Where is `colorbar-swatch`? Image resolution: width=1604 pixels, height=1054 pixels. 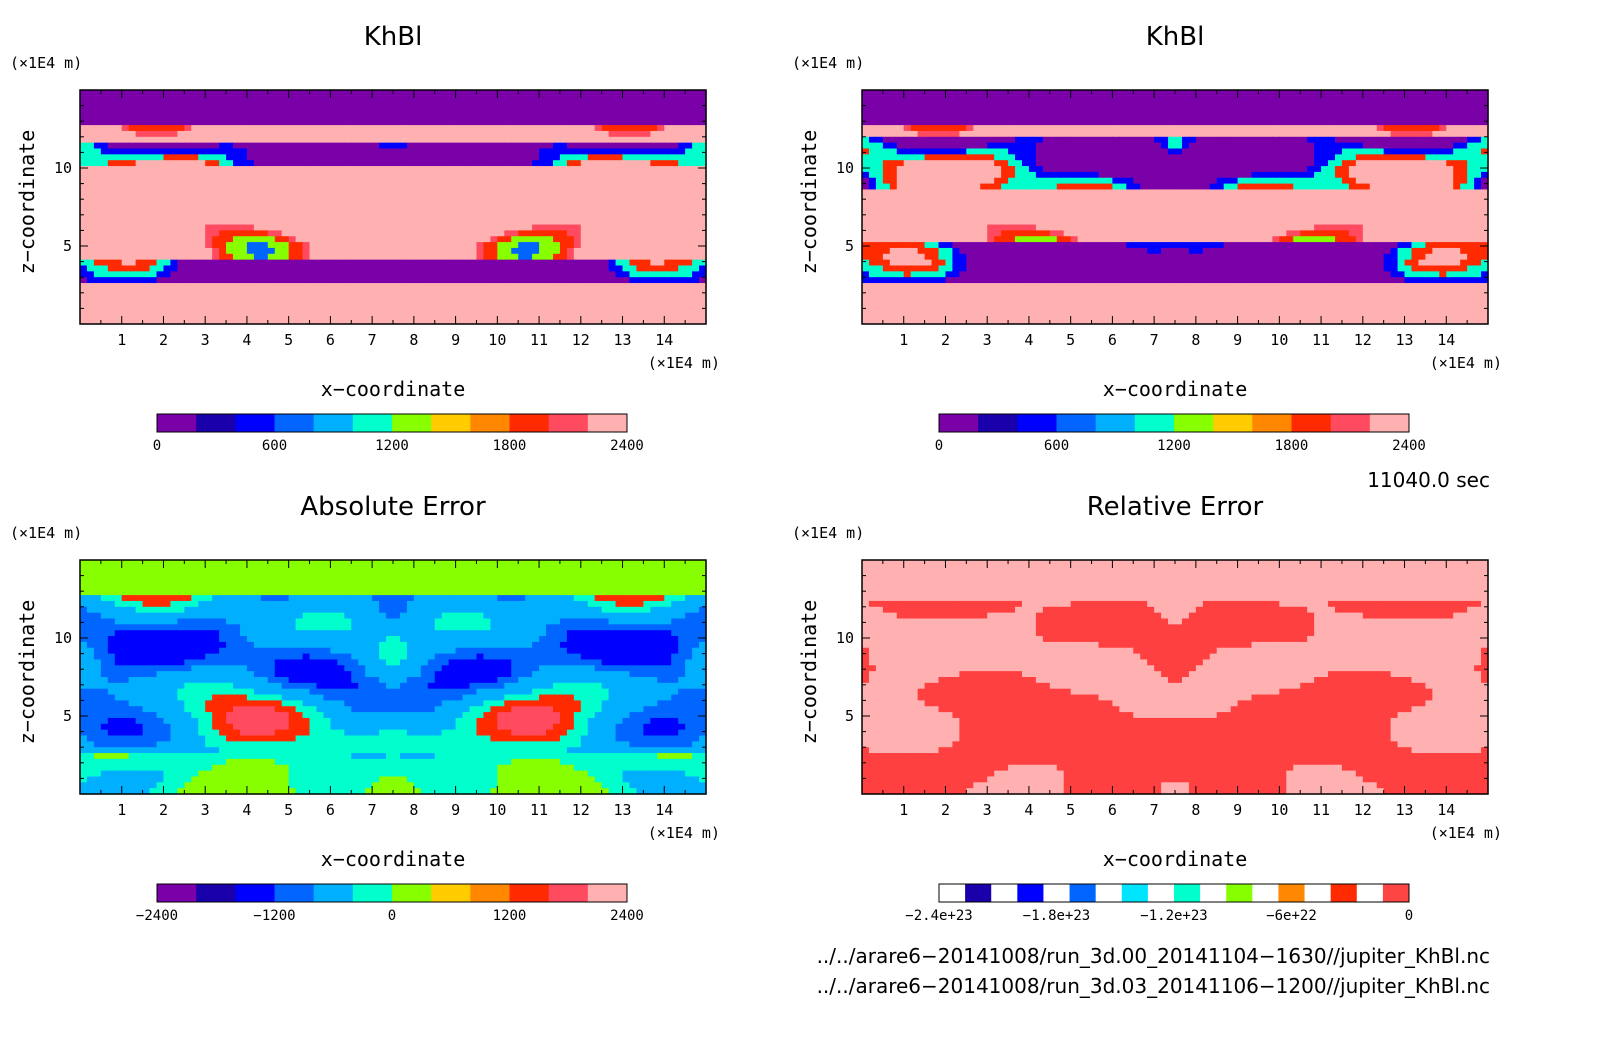 colorbar-swatch is located at coordinates (216, 423).